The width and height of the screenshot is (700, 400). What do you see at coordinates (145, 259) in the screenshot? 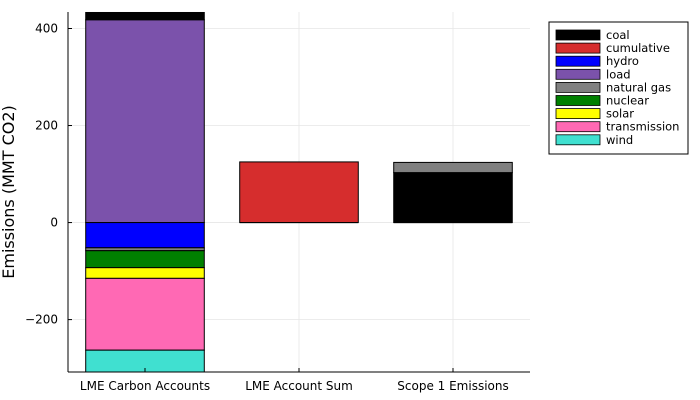
I see `bar-segment-nuclear` at bounding box center [145, 259].